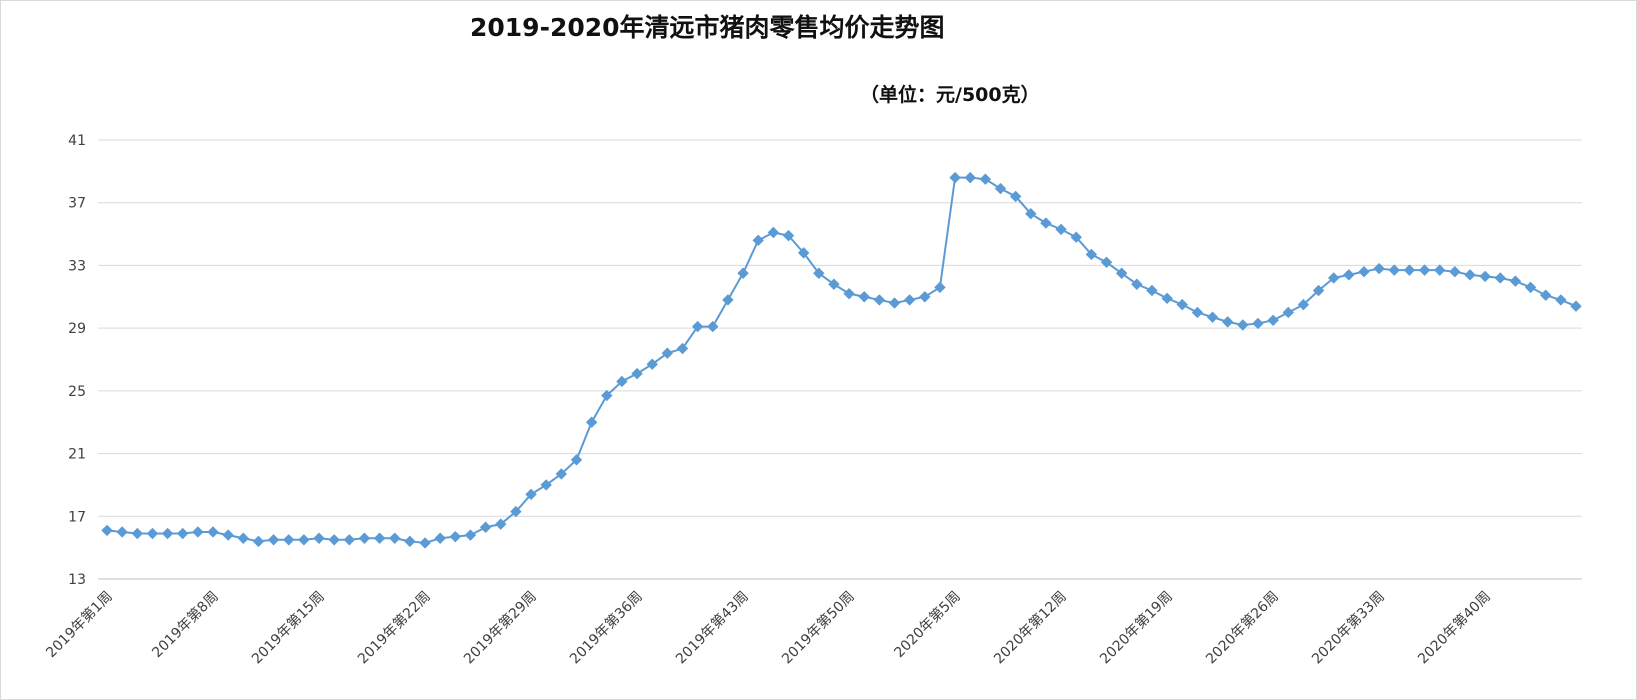  I want to click on x-tick-label: 2019年第15周, so click(288, 628).